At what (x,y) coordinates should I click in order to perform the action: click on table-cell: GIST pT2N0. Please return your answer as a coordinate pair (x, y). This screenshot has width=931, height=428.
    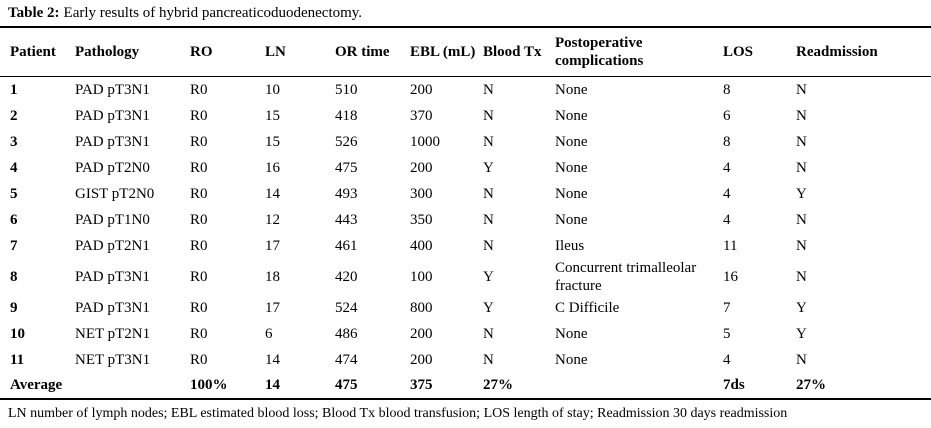
    Looking at the image, I should click on (115, 193).